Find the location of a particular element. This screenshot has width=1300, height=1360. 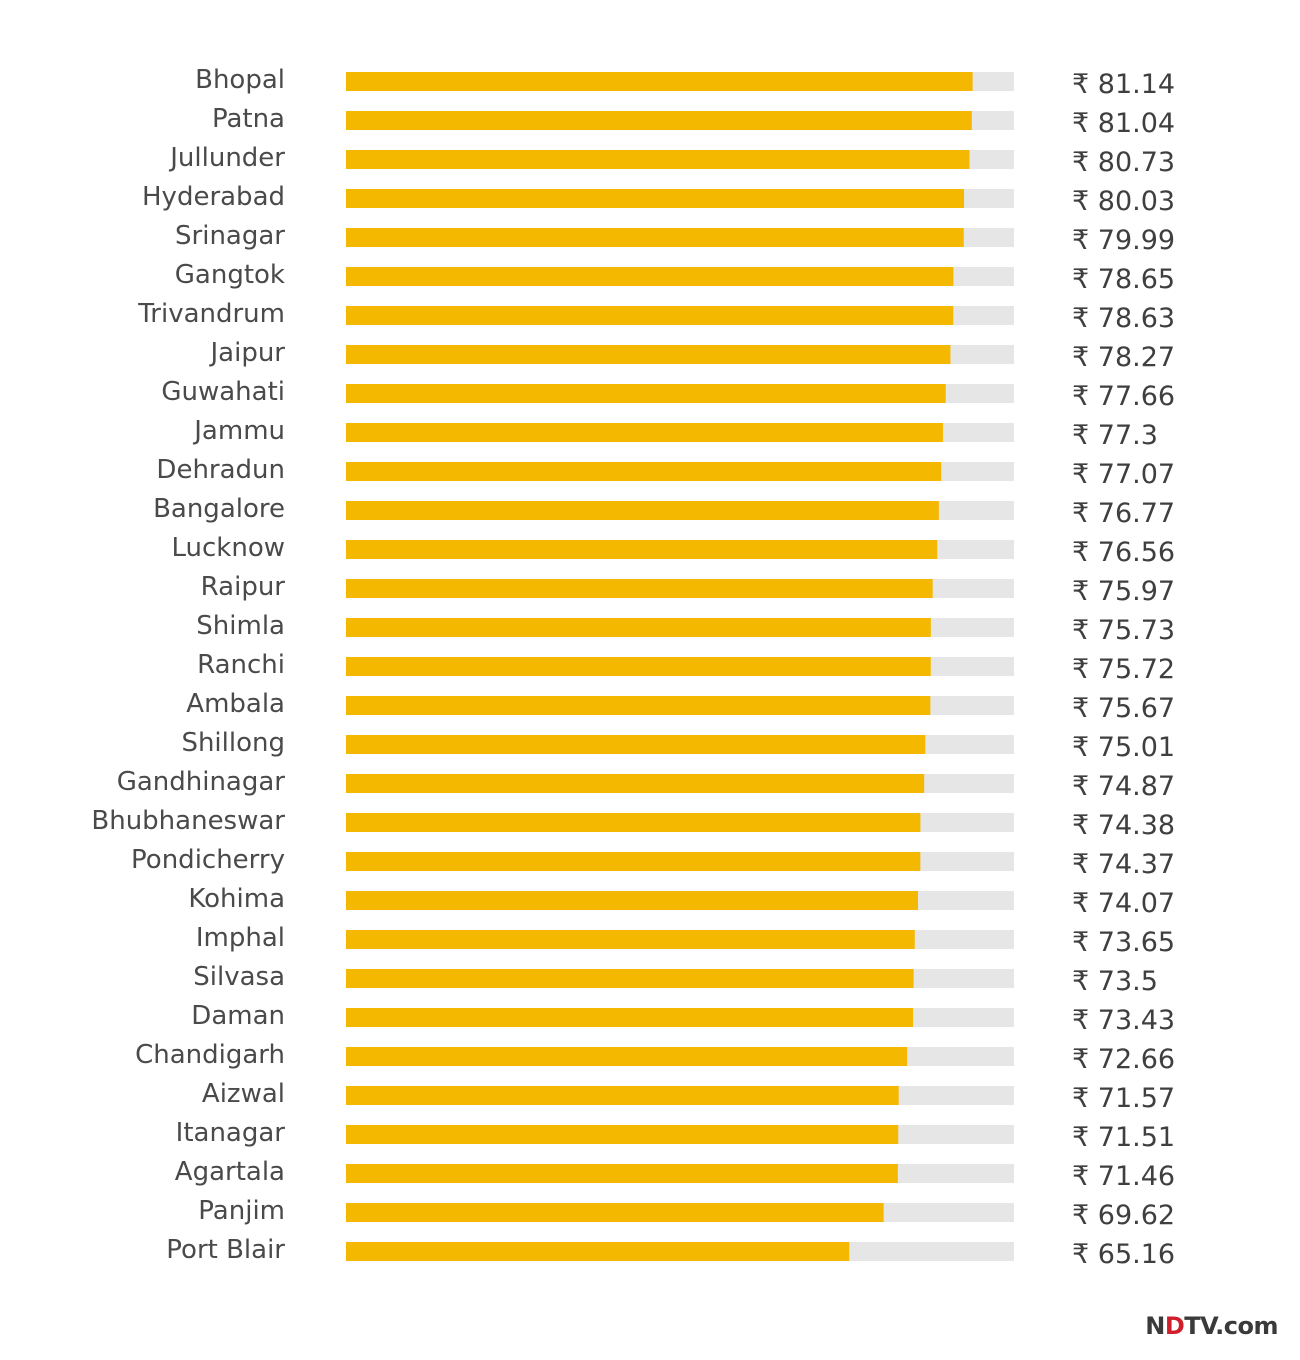

city-label: Silvasa is located at coordinates (239, 977).